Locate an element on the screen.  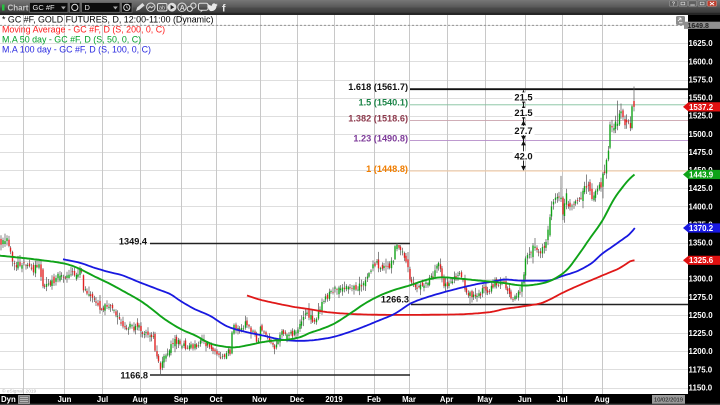
svg-text: 1200.0 is located at coordinates (701, 351).